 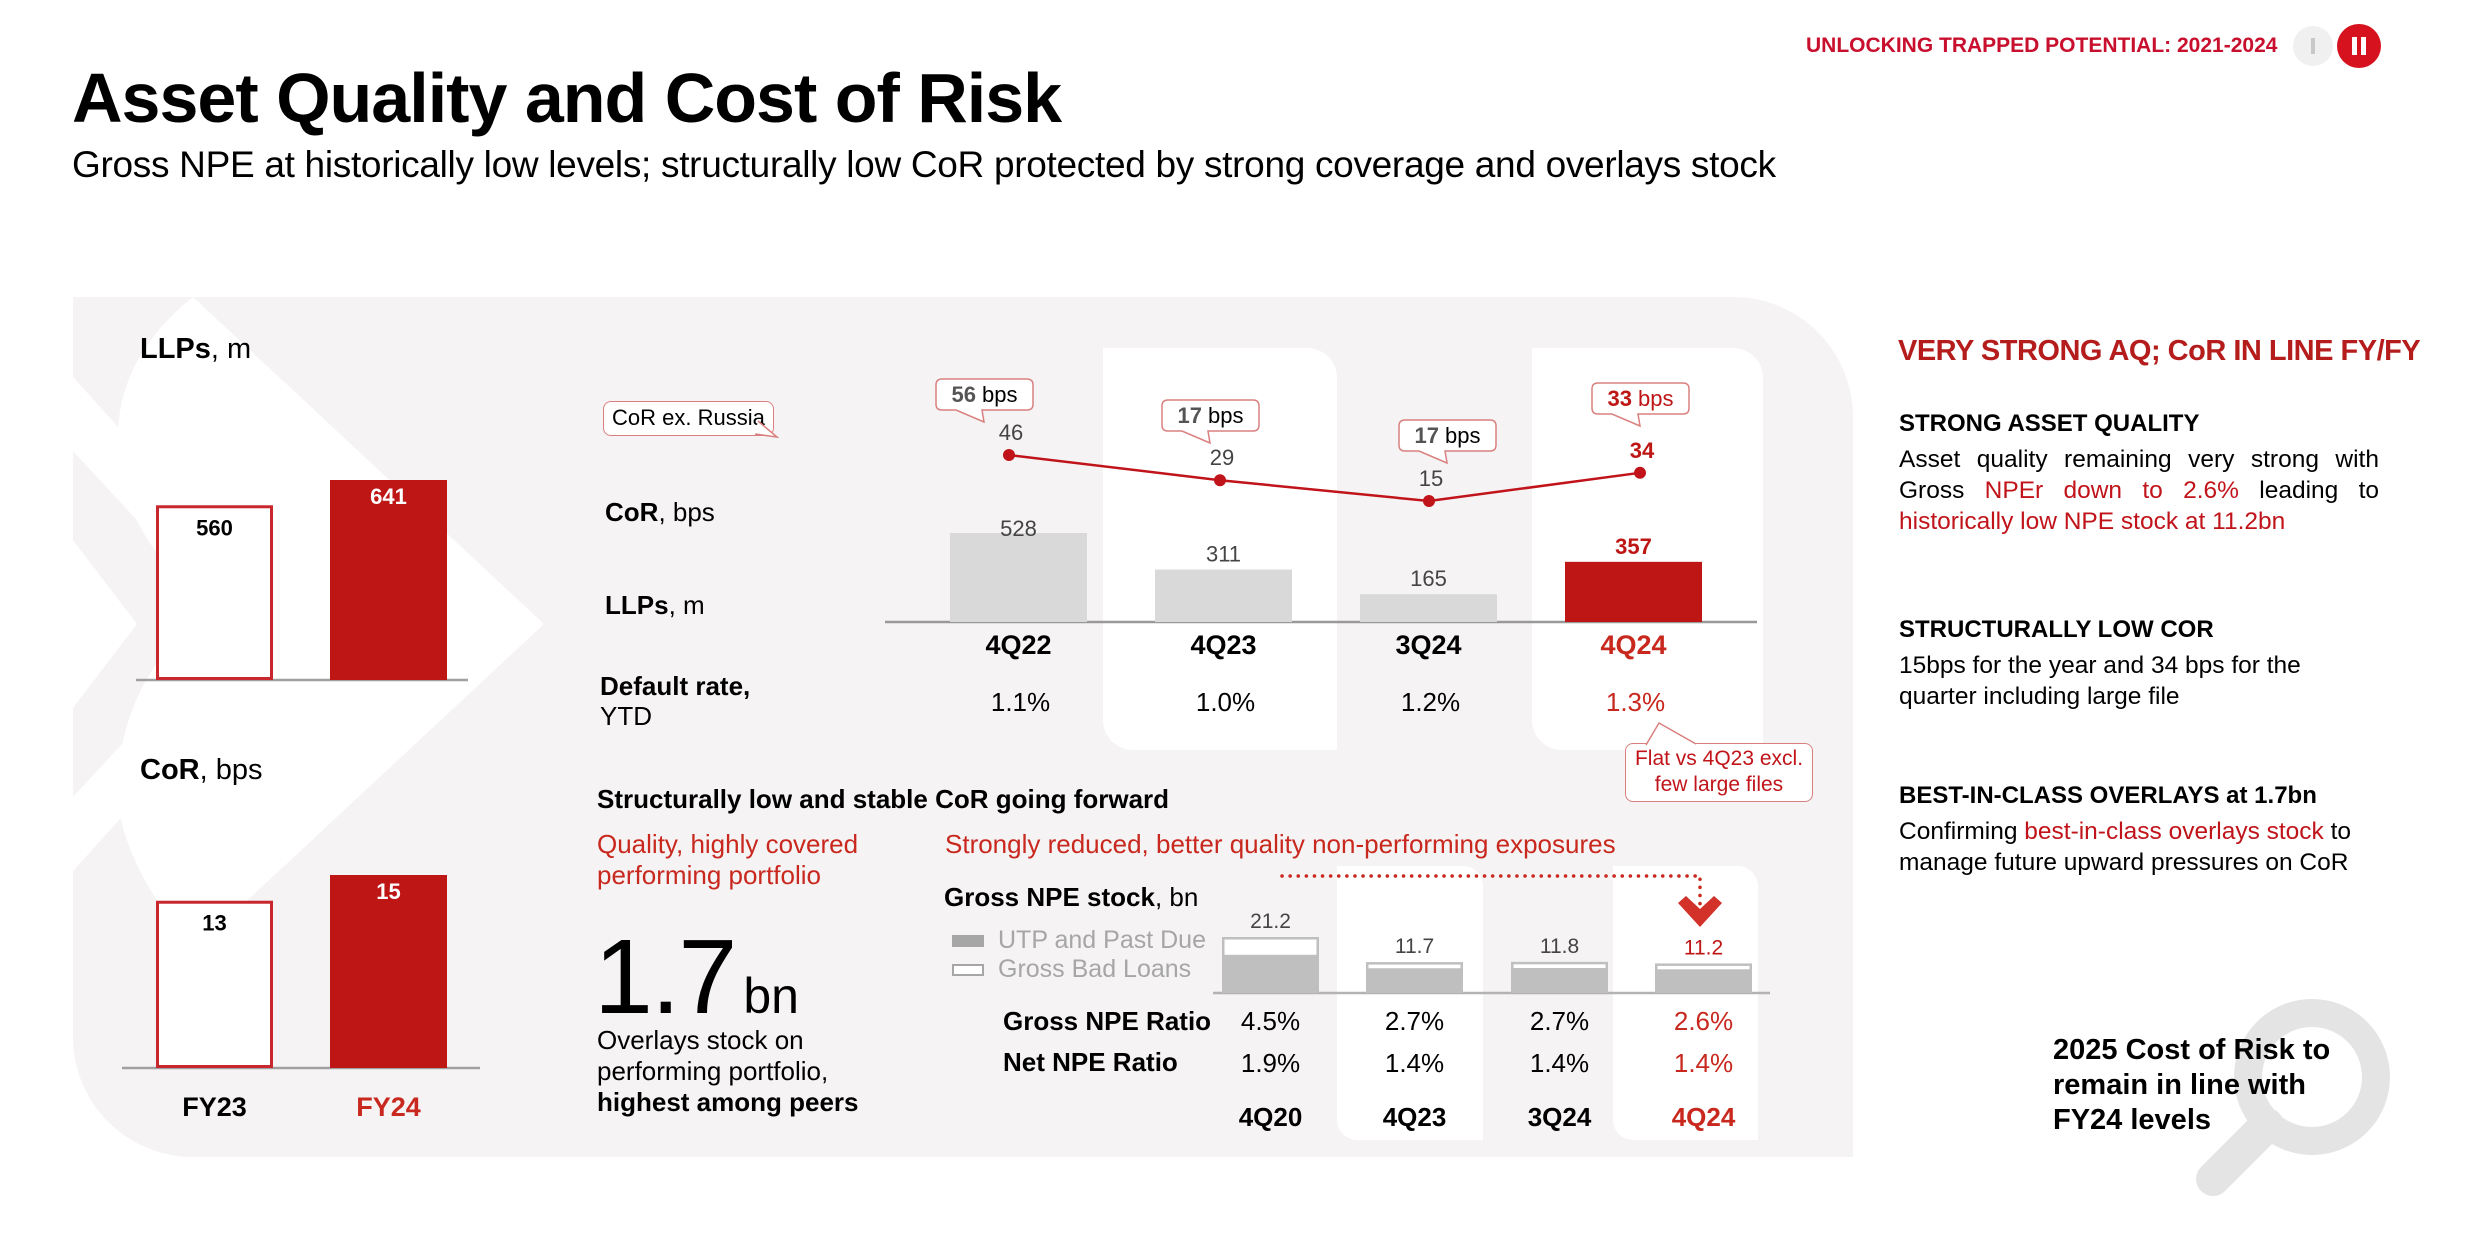 What do you see at coordinates (2192, 1050) in the screenshot?
I see `outlook-line1: 2025 Cost of Risk to` at bounding box center [2192, 1050].